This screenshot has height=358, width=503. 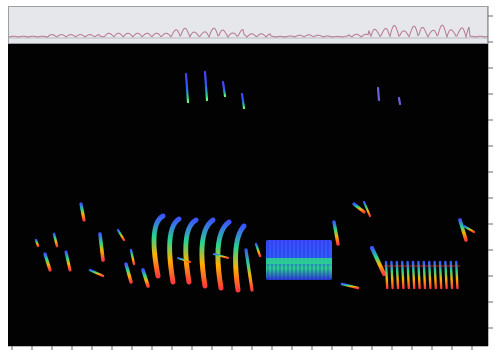 I want to click on buzz-band, so click(x=299, y=261).